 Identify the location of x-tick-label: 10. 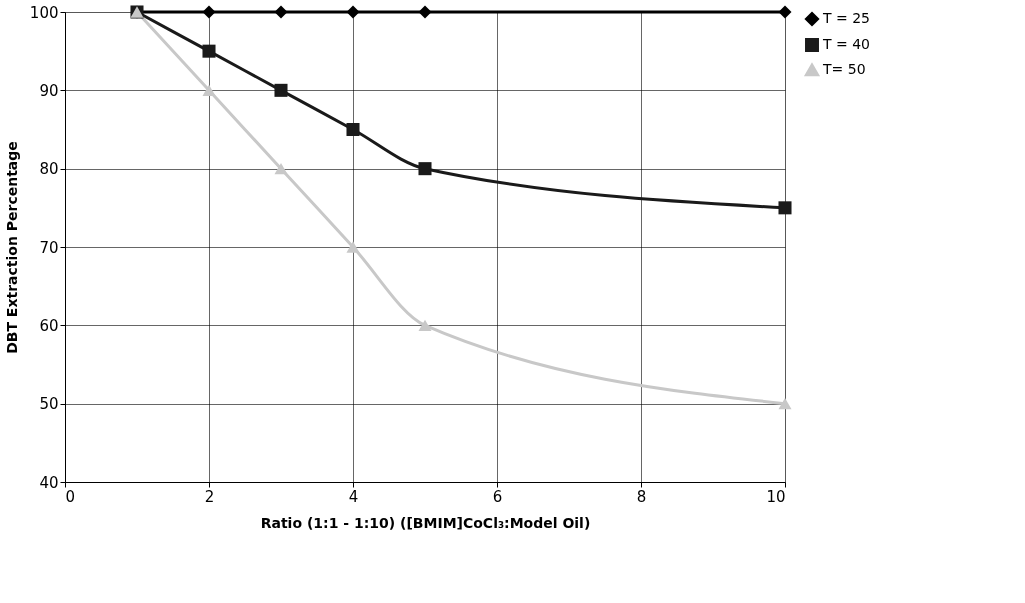
(776, 496).